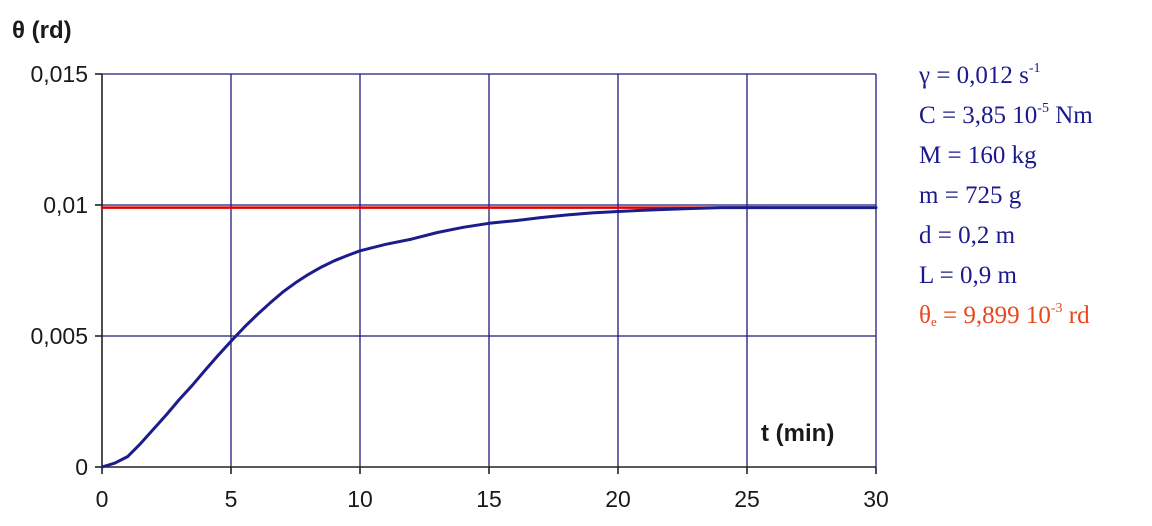  I want to click on y-tick-labels: 0 0,005 0,01 0,015, so click(59, 270).